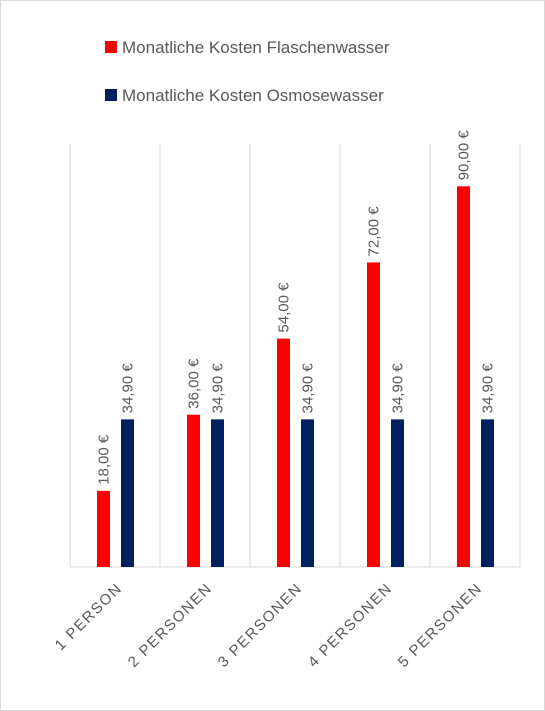 The height and width of the screenshot is (711, 545). What do you see at coordinates (284, 307) in the screenshot?
I see `data-label: 54,00 €` at bounding box center [284, 307].